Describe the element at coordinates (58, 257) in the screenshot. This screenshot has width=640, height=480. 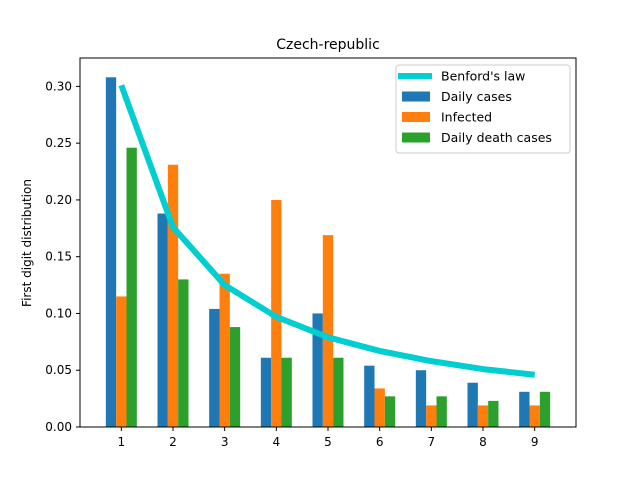
I see `y-tick-label: 0.15` at that location.